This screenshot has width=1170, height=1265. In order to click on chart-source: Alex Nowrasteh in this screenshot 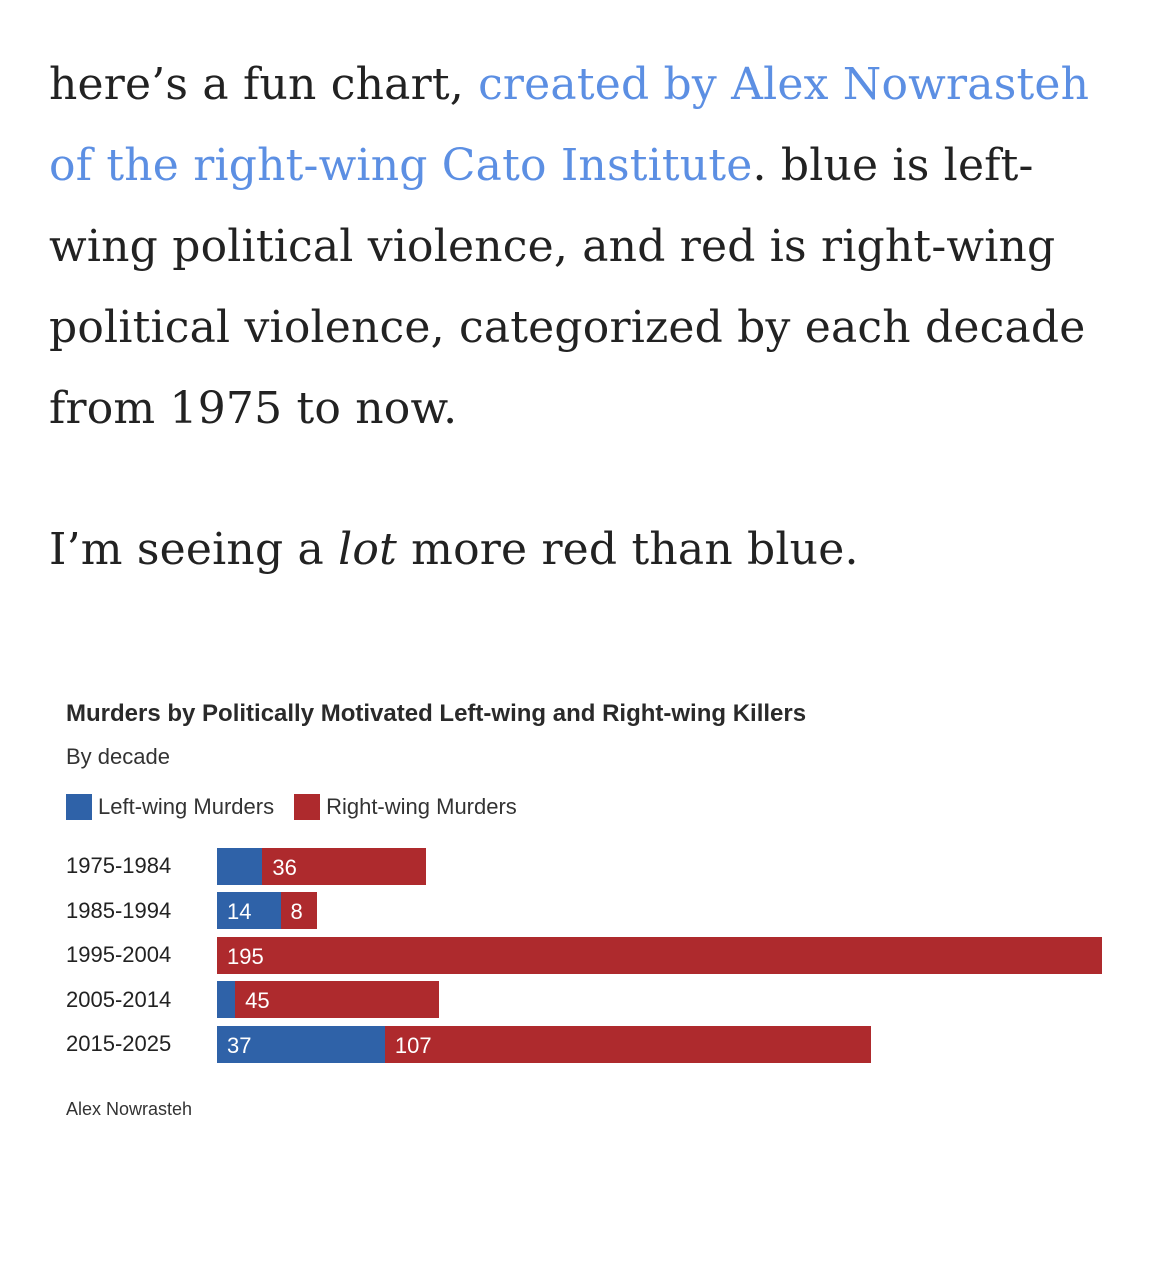, I will do `click(129, 1108)`.